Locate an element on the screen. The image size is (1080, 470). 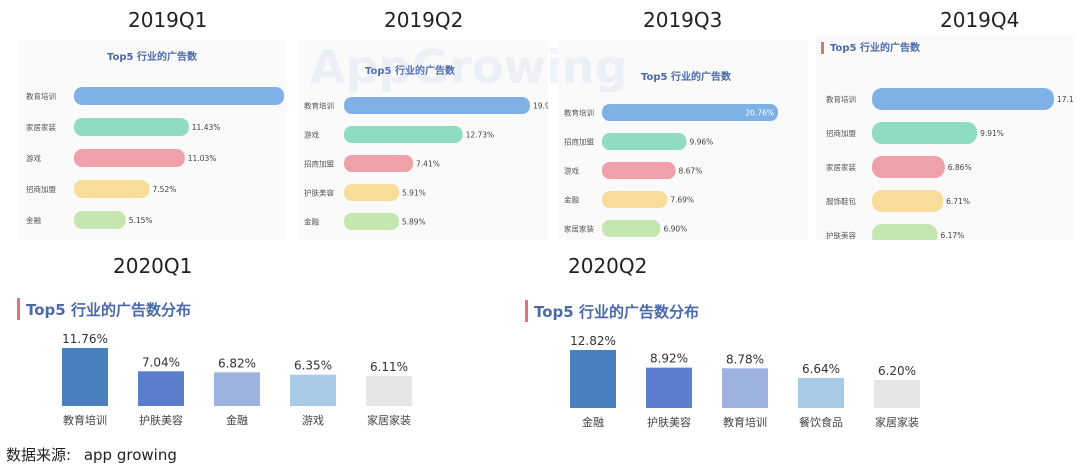
value-label: 9.91% is located at coordinates (992, 133).